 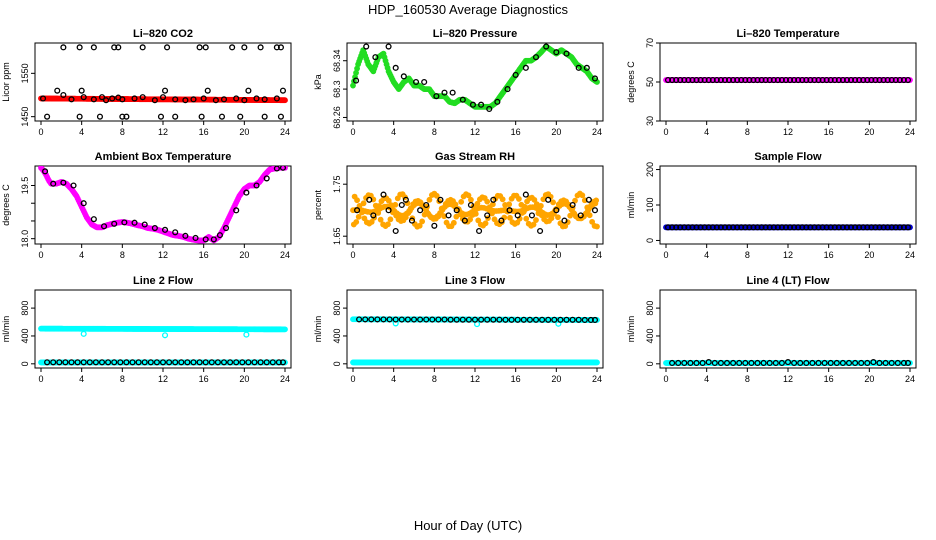 I want to click on panel-7: Line 2 Flow ml/min 0 4 8 12 16 20 24 0 400 800, so click(x=146, y=329).